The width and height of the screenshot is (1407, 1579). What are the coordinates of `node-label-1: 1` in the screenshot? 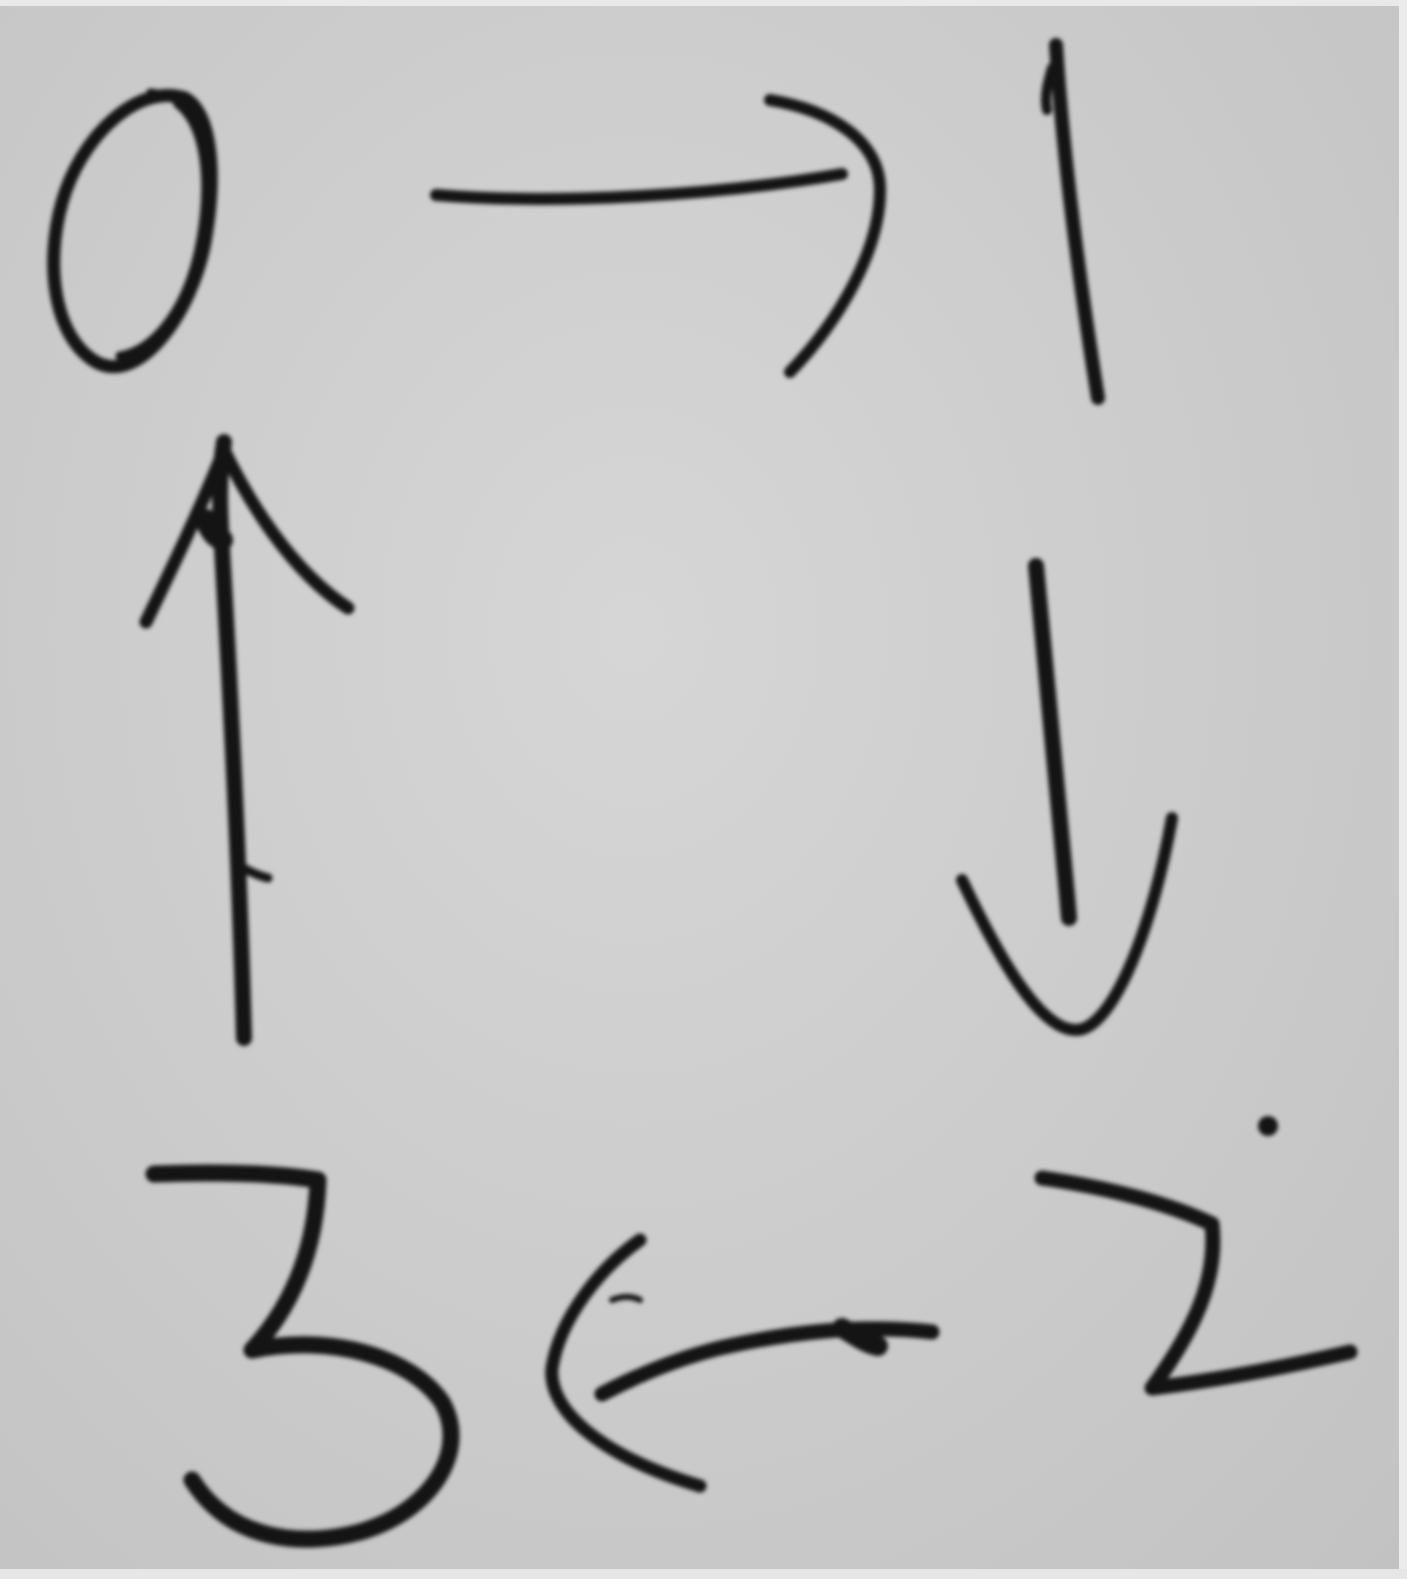 It's located at (1073, 237).